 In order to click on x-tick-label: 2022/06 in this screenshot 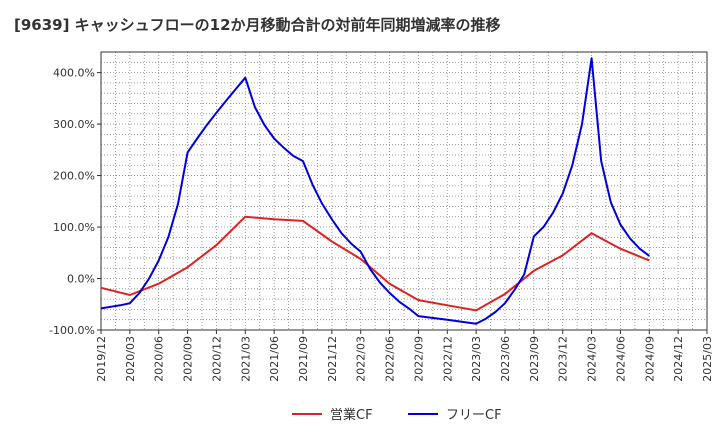, I will do `click(390, 359)`.